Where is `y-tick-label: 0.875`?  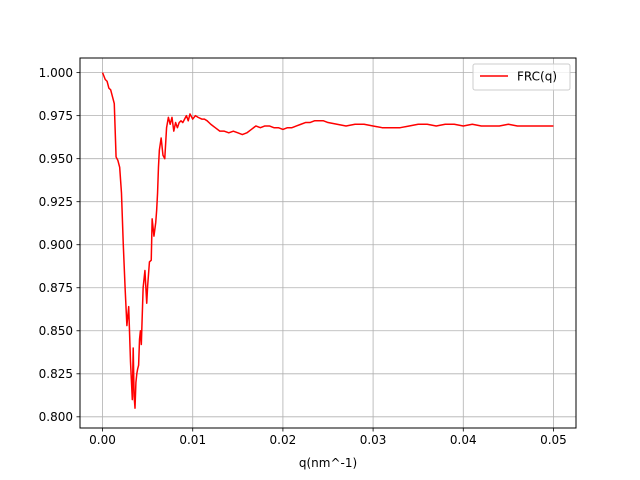 y-tick-label: 0.875 is located at coordinates (56, 288).